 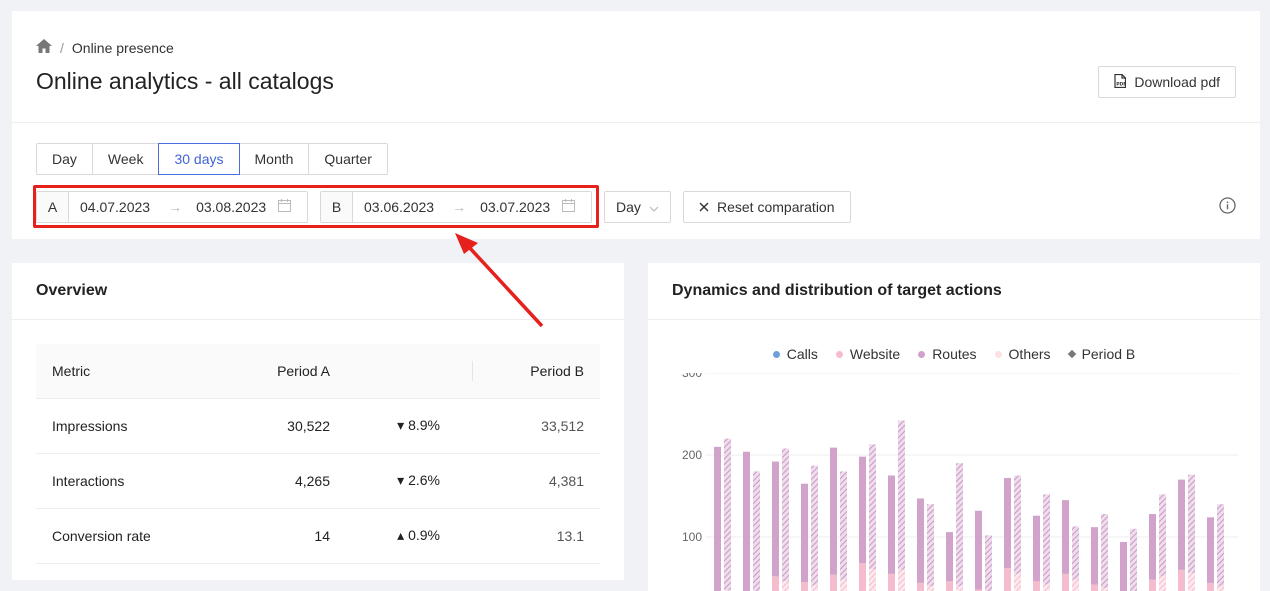 I want to click on period-a-value: 4,265, so click(x=276, y=481).